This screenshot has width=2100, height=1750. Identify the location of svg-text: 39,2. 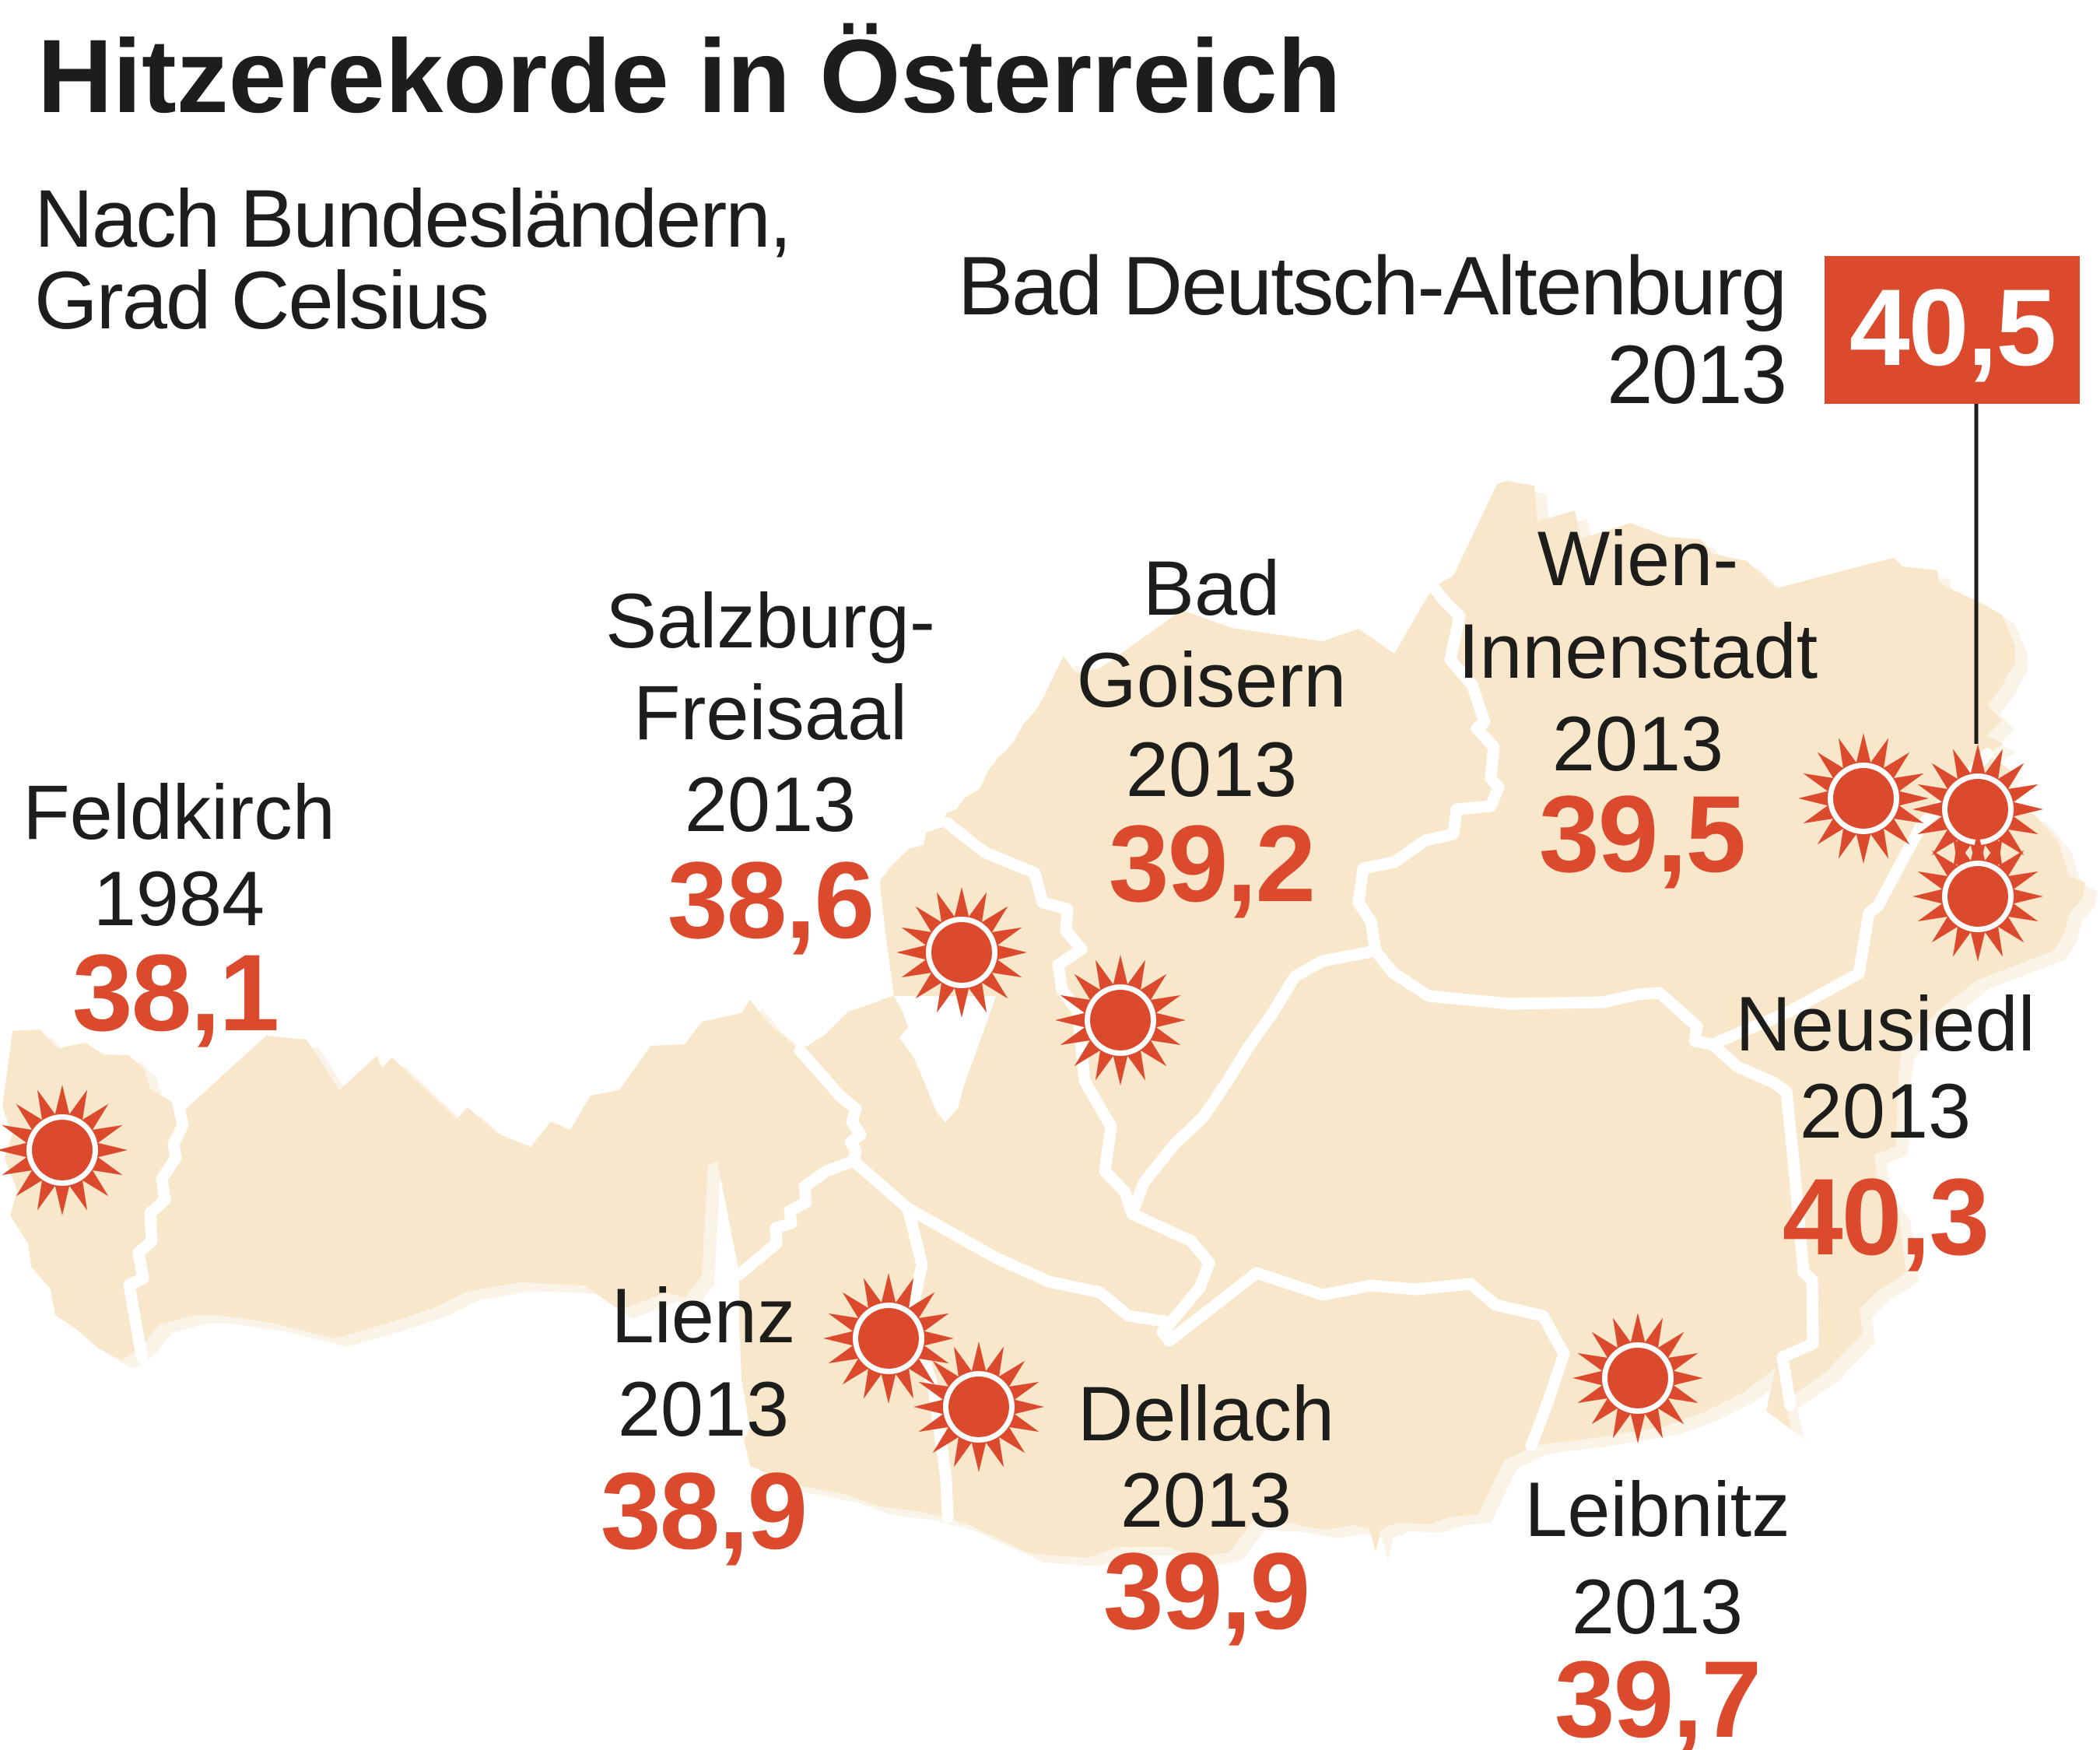
(1211, 863).